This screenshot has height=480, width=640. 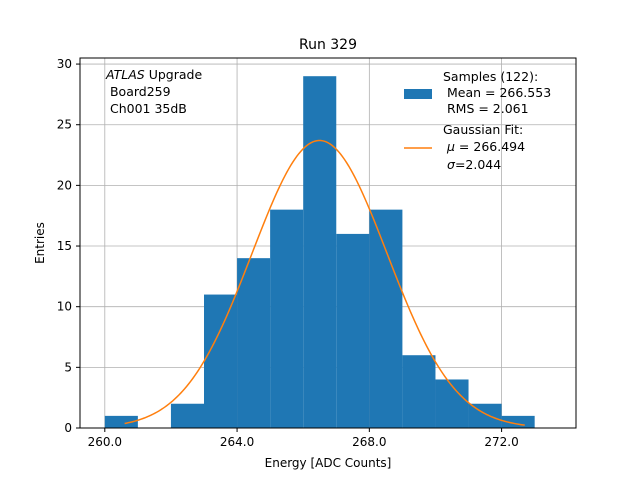 What do you see at coordinates (490, 146) in the screenshot?
I see `legend-mu-value: = 266.494` at bounding box center [490, 146].